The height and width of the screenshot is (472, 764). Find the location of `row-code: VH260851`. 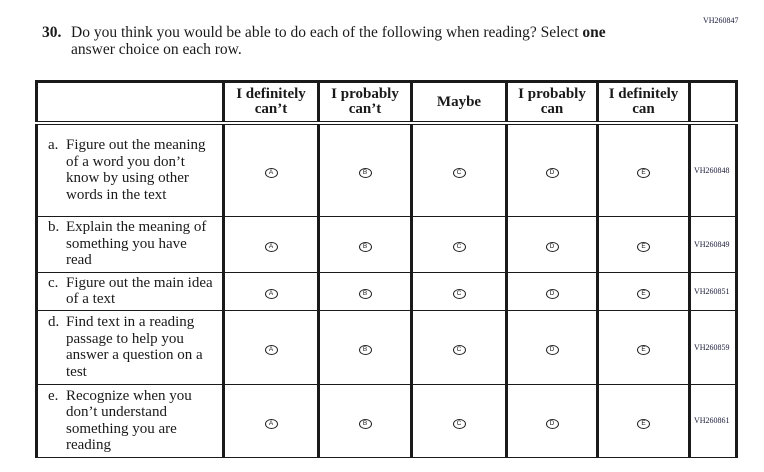

row-code: VH260851 is located at coordinates (713, 291).